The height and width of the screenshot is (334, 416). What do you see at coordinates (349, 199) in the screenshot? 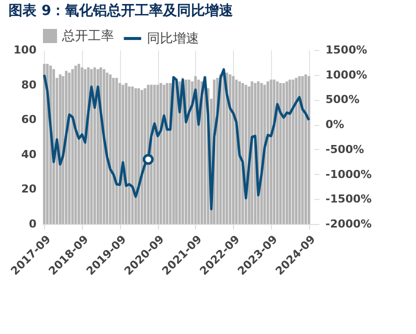
I see `y2-tick-label: -1500%` at bounding box center [349, 199].